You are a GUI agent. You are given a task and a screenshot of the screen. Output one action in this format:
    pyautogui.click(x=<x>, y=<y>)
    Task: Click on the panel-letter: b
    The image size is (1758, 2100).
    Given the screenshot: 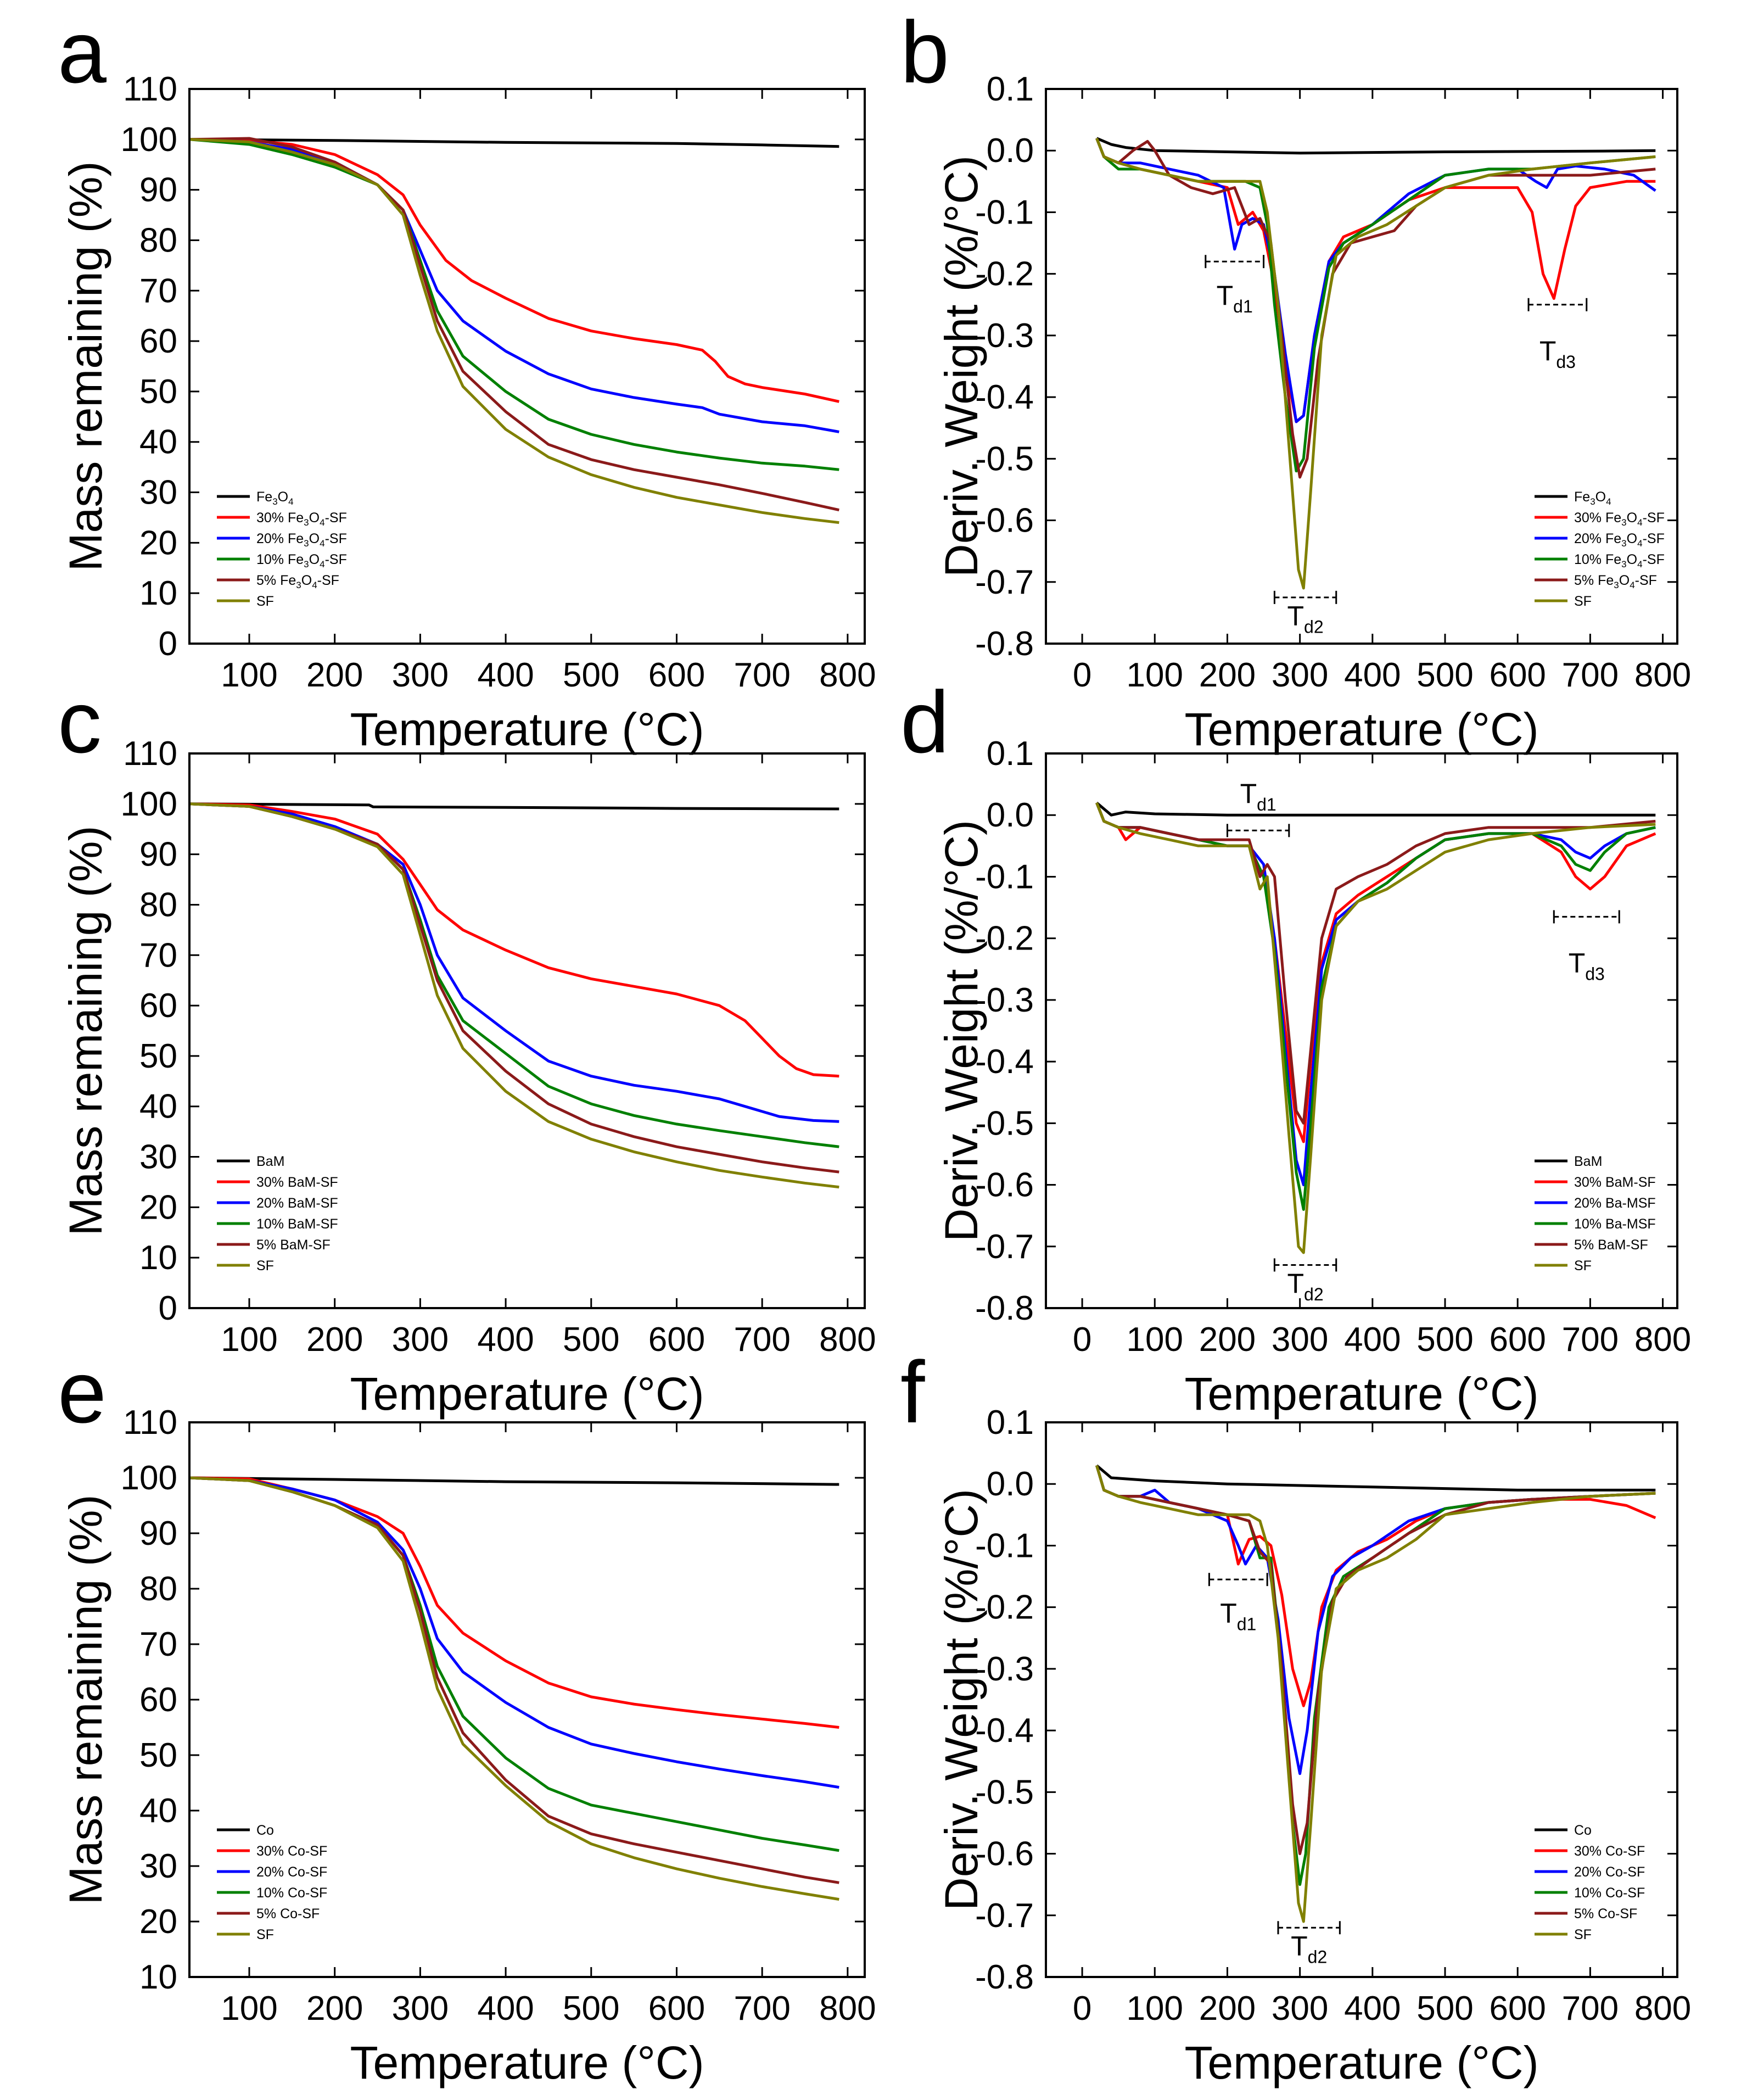 What is the action you would take?
    pyautogui.click(x=925, y=52)
    